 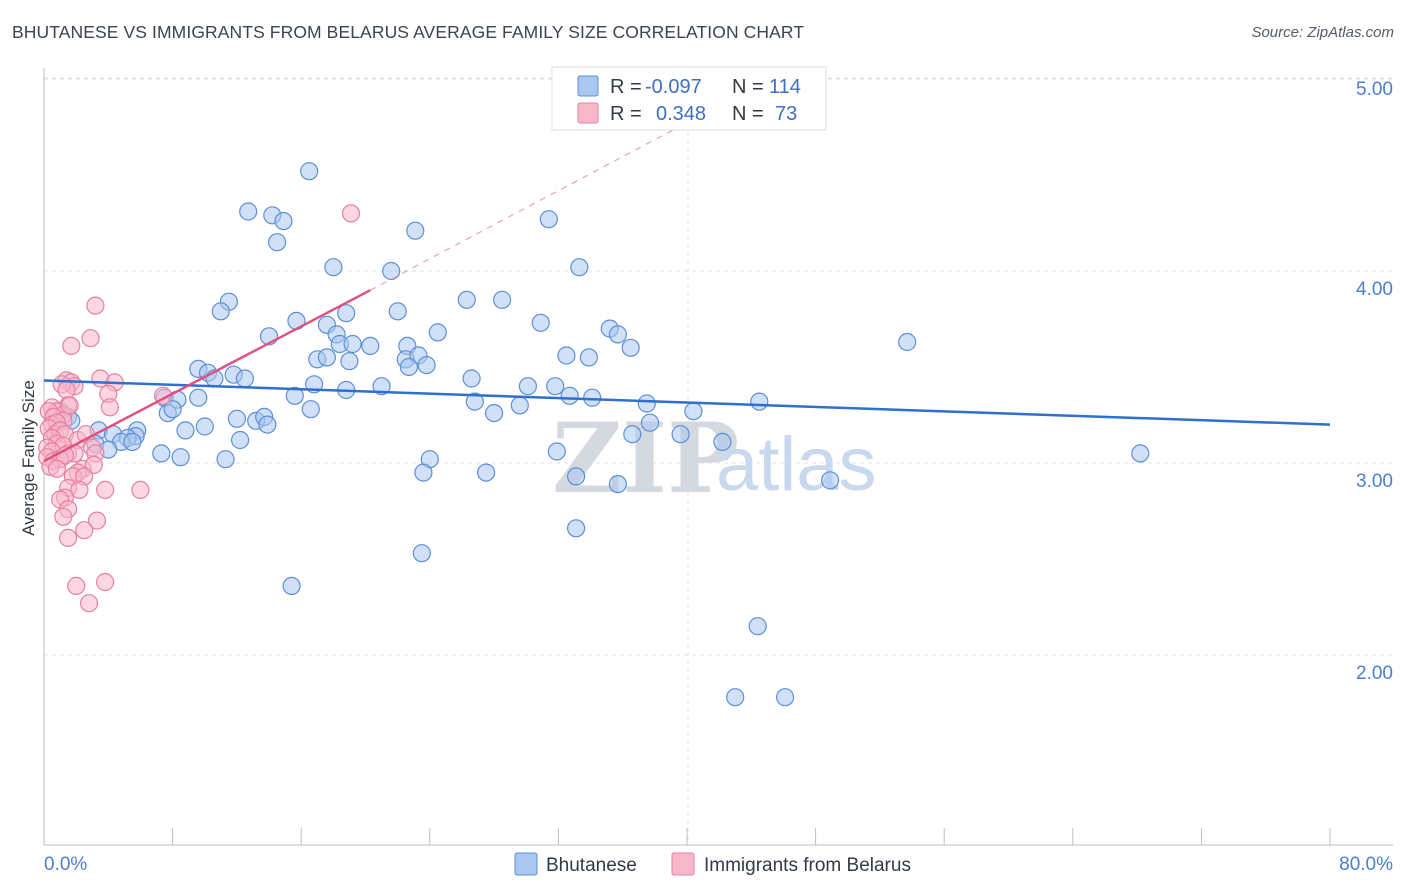 I want to click on source-credit: Source: ZipAtlas.com, so click(x=1322, y=32).